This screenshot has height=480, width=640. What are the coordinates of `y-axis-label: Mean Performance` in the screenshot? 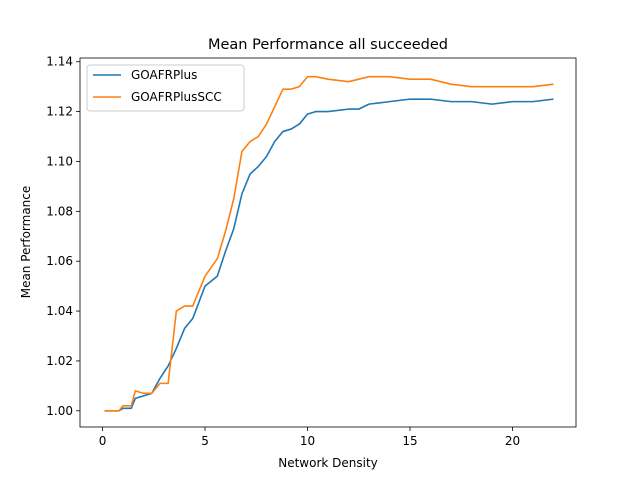 It's located at (26, 242).